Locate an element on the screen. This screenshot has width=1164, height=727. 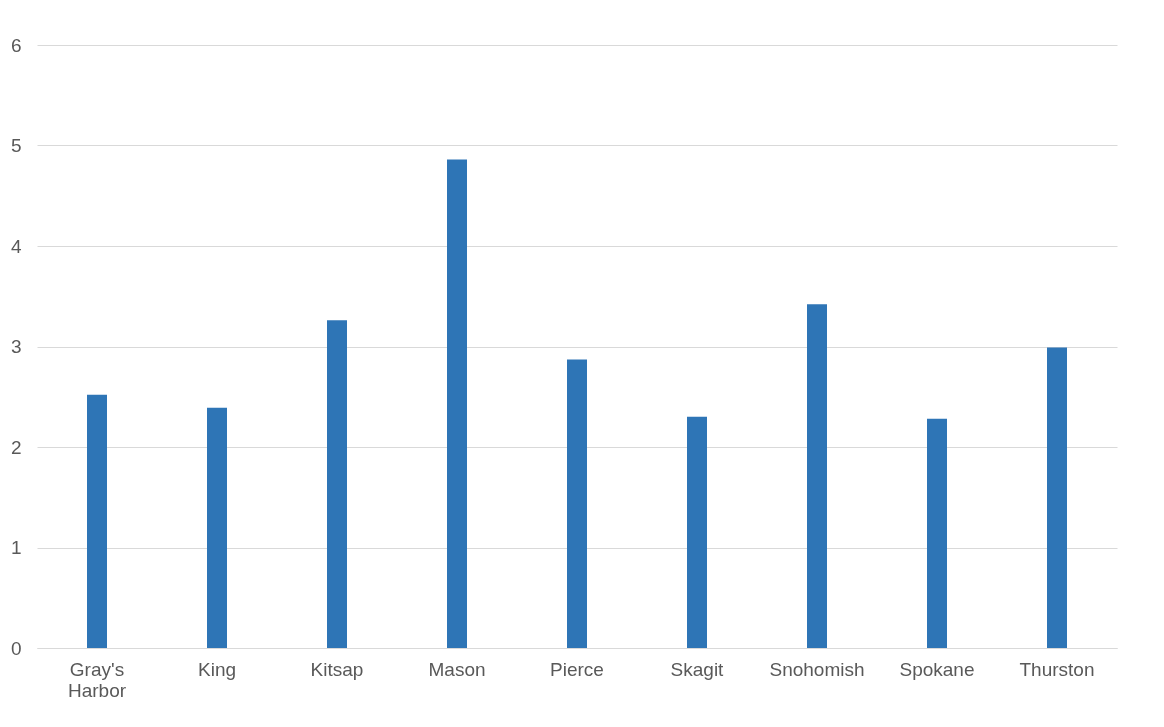
y-tick-label: 1 is located at coordinates (16, 547).